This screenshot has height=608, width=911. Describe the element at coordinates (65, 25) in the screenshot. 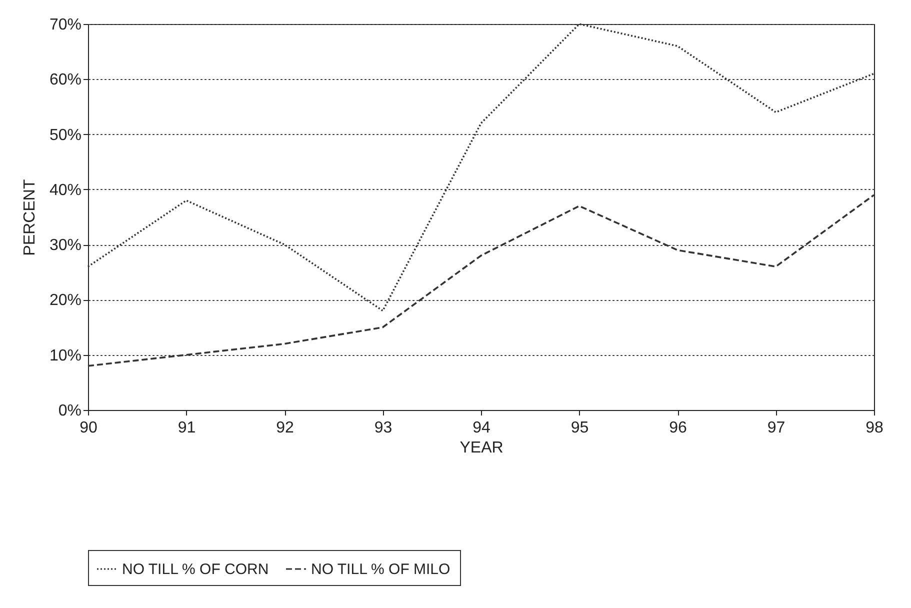

I see `y-tick-label: 70%` at that location.